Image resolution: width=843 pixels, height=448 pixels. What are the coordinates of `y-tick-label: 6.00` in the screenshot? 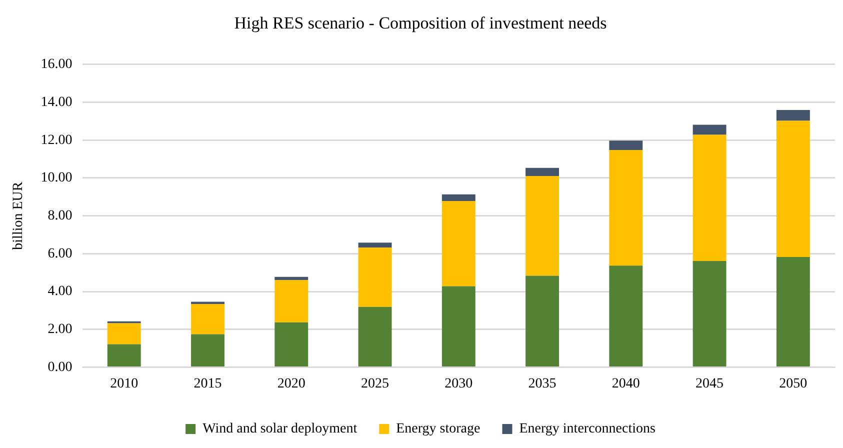 It's located at (60, 254).